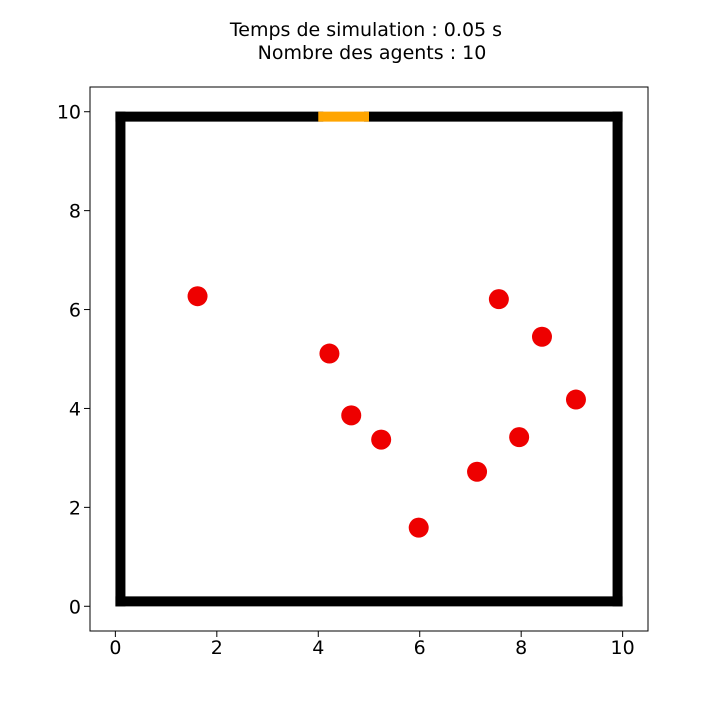 This screenshot has height=720, width=720. I want to click on x-tick-label: 2, so click(217, 648).